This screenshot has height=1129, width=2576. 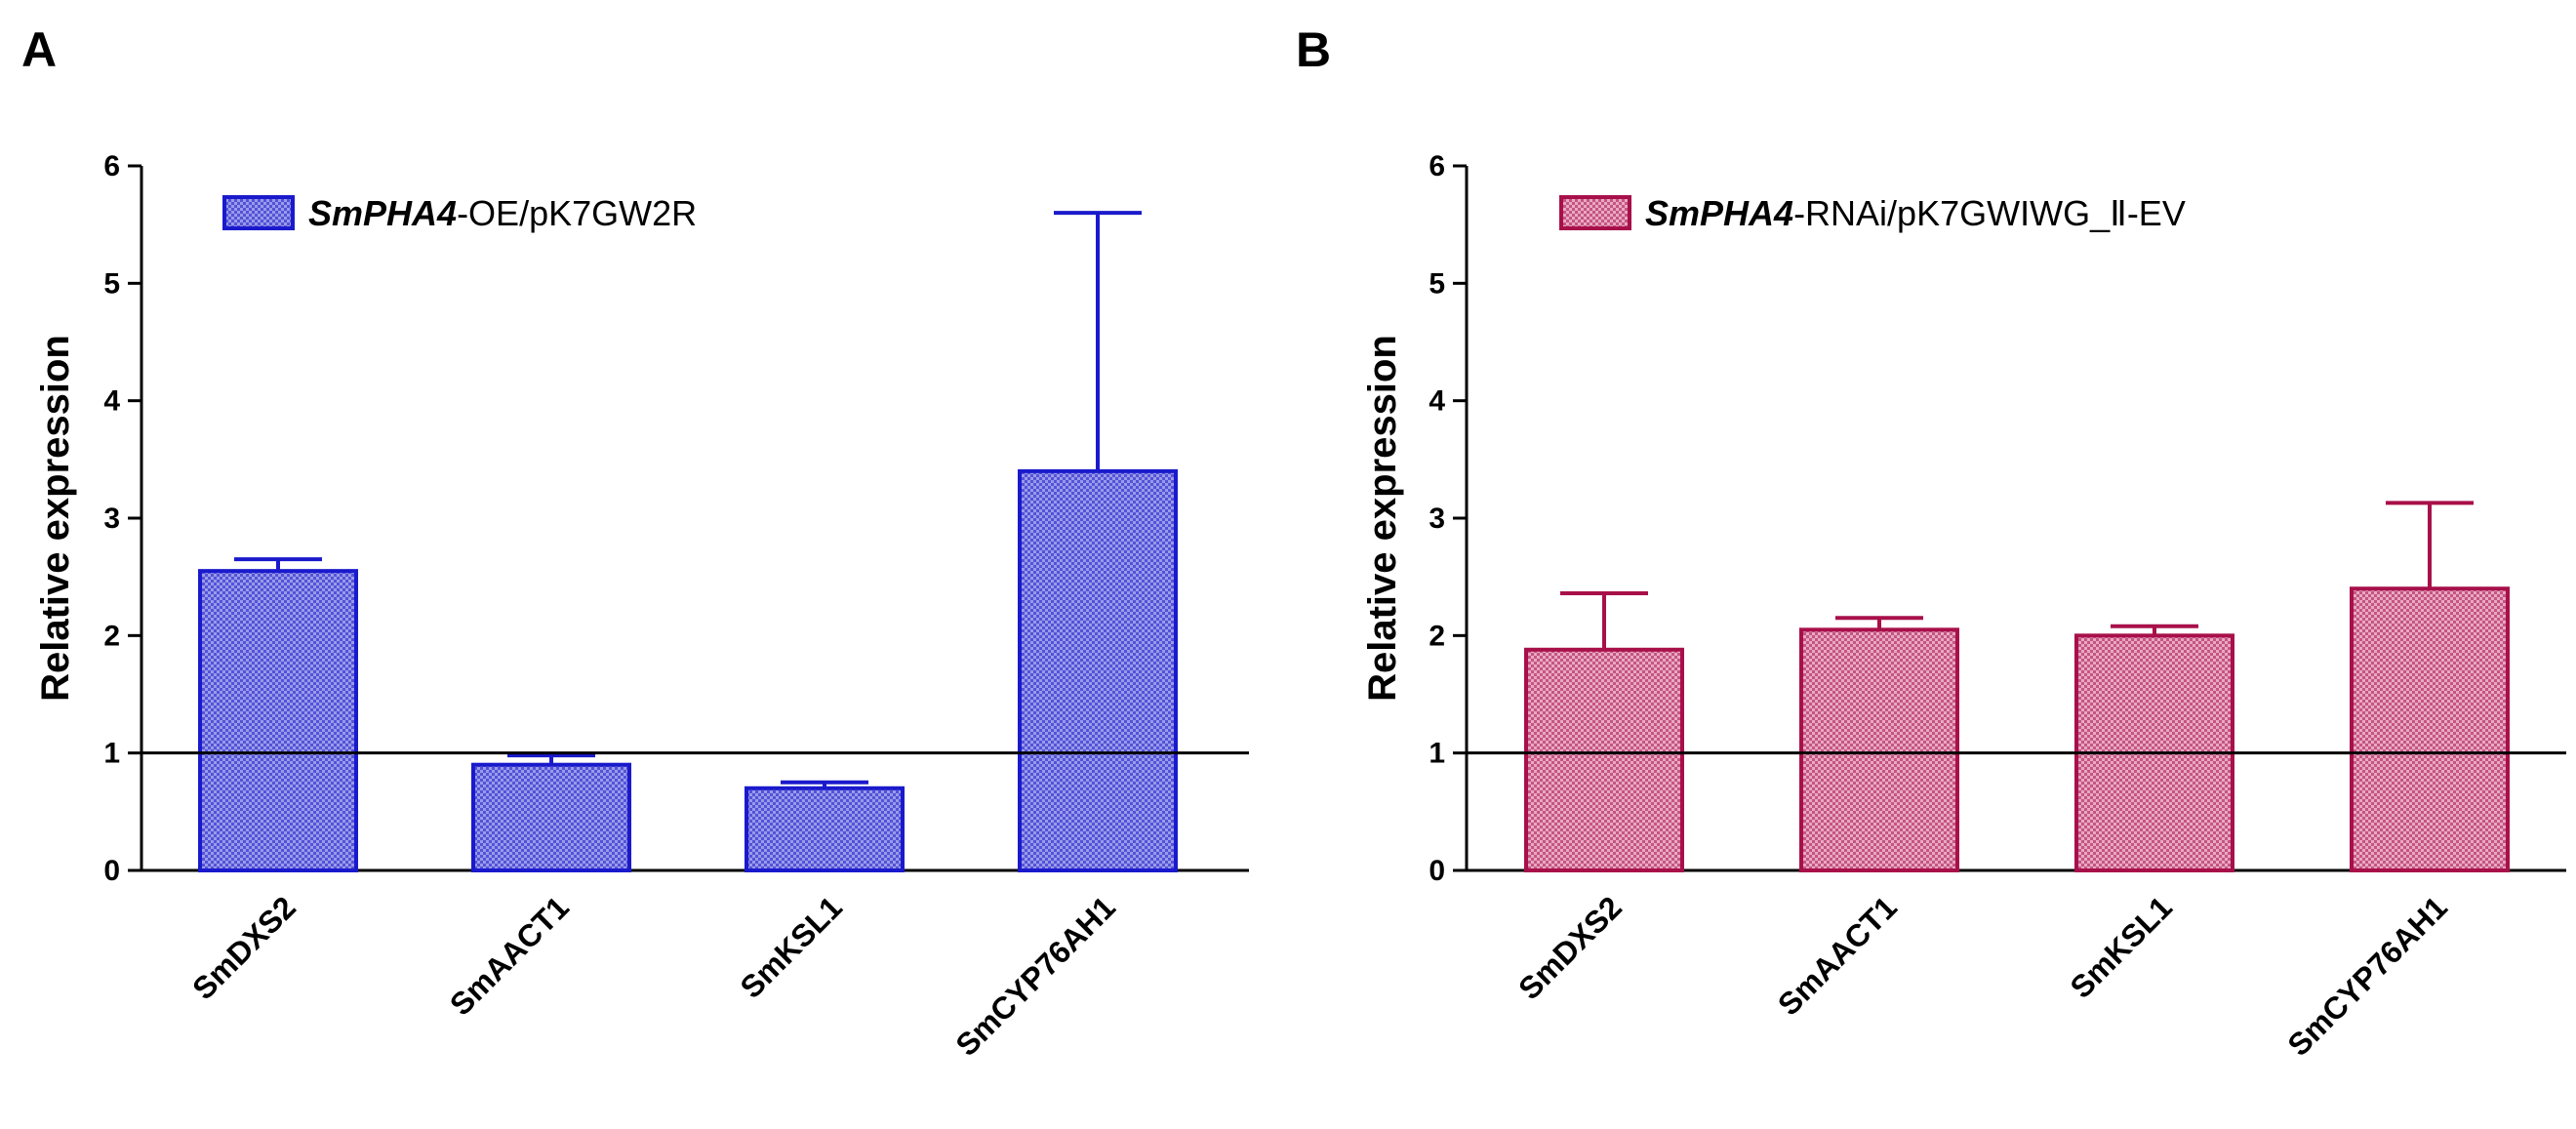 I want to click on legend-label: SmPHA4-OE/pK7GW2R, so click(x=502, y=213).